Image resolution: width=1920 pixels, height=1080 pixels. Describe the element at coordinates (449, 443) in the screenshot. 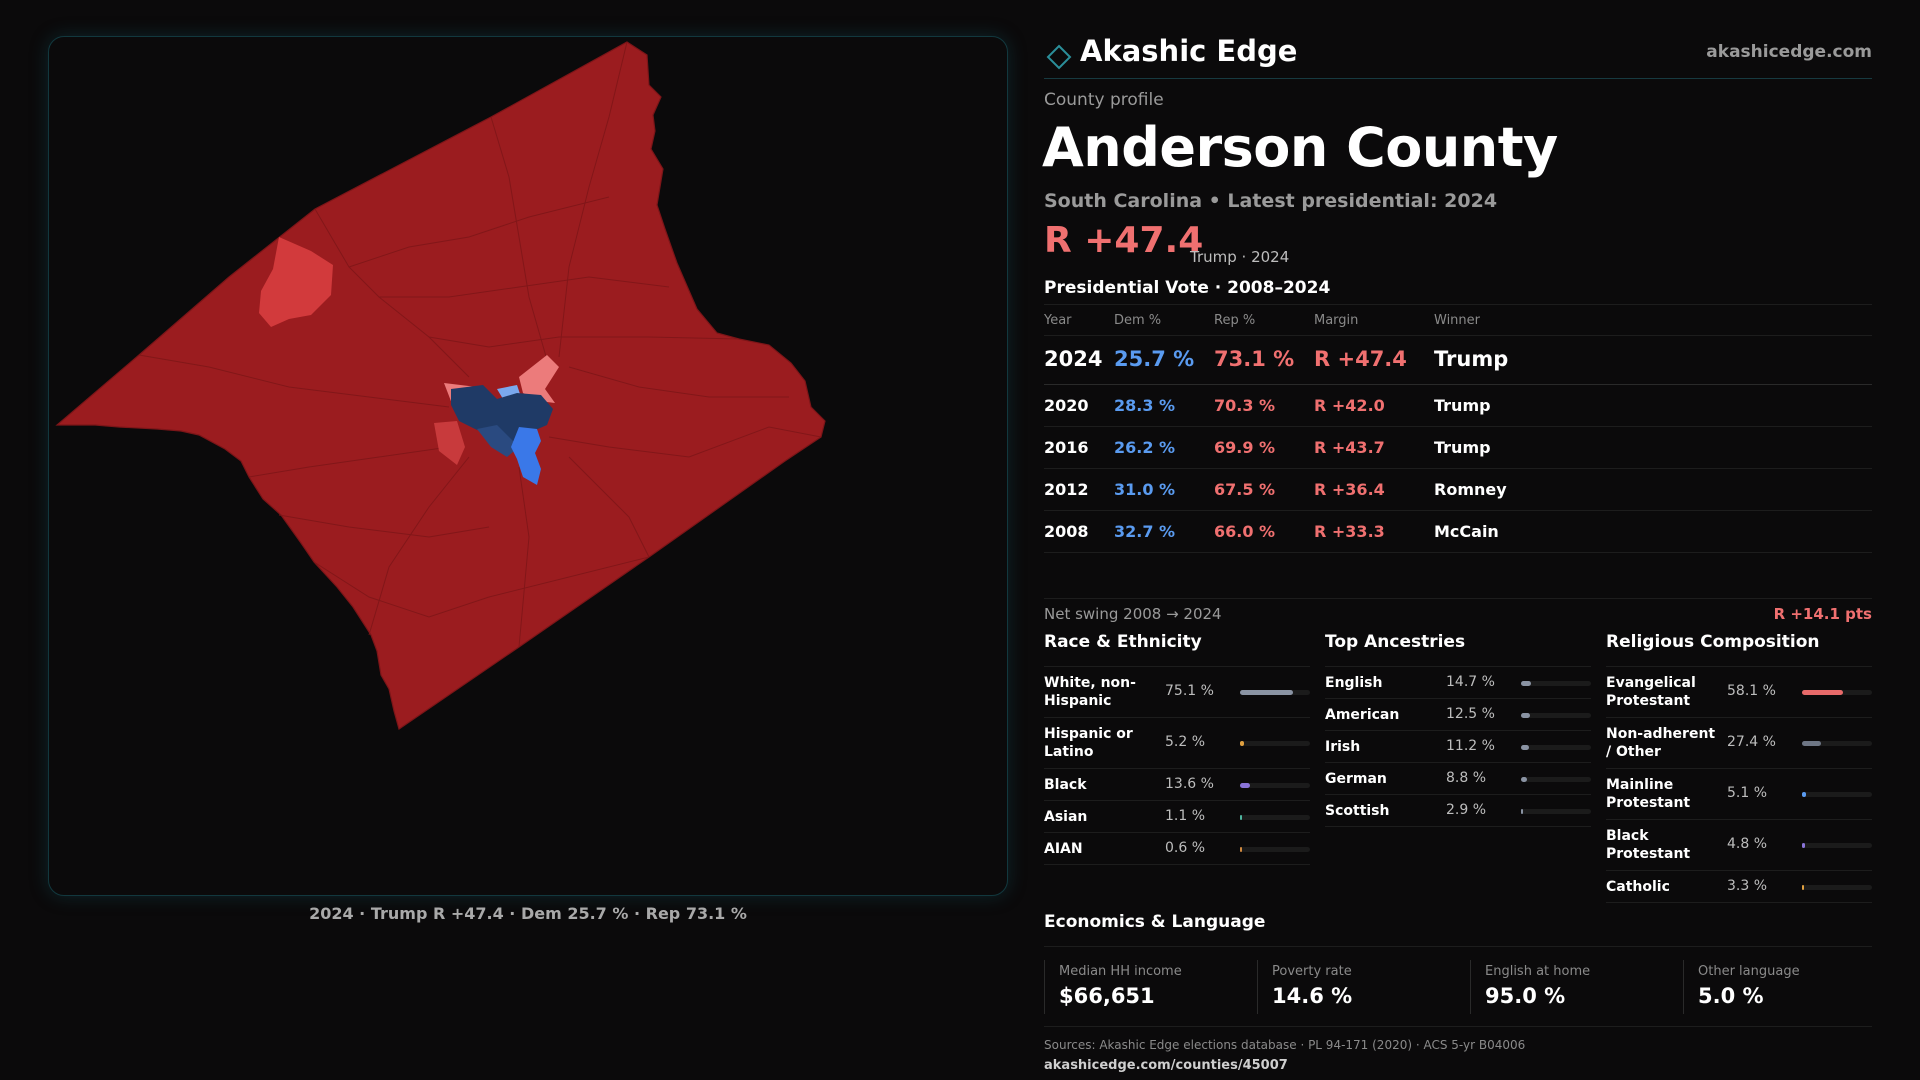

I see `precinct-lean-rep-sw` at that location.